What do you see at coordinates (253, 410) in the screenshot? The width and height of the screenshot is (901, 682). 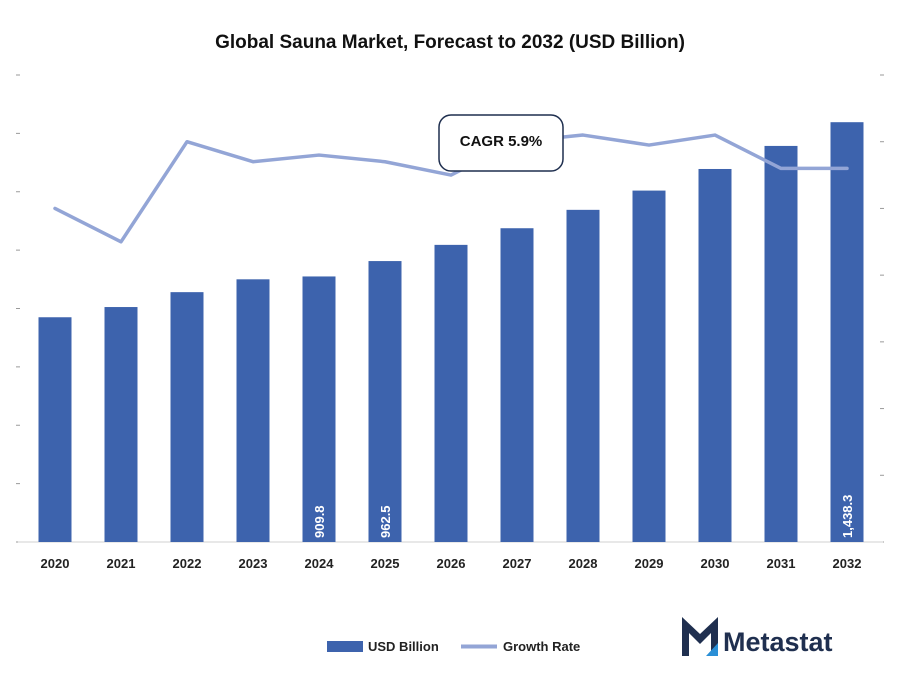 I see `bar-2023` at bounding box center [253, 410].